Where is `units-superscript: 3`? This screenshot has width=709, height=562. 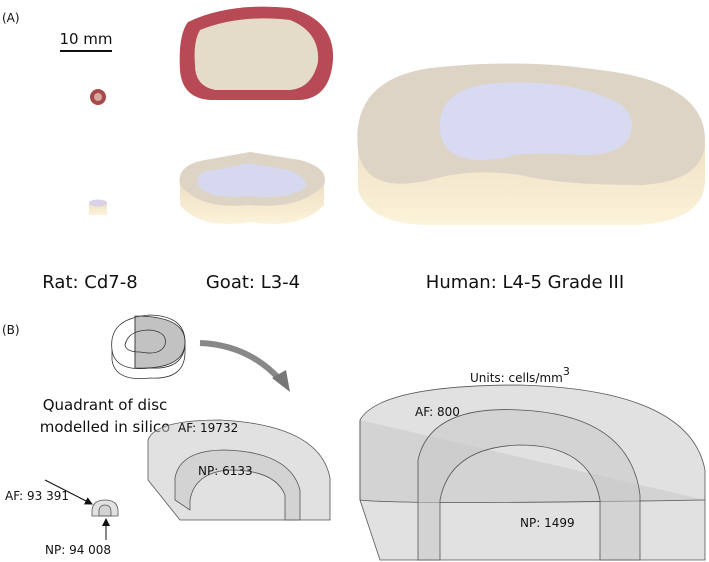 units-superscript: 3 is located at coordinates (566, 371).